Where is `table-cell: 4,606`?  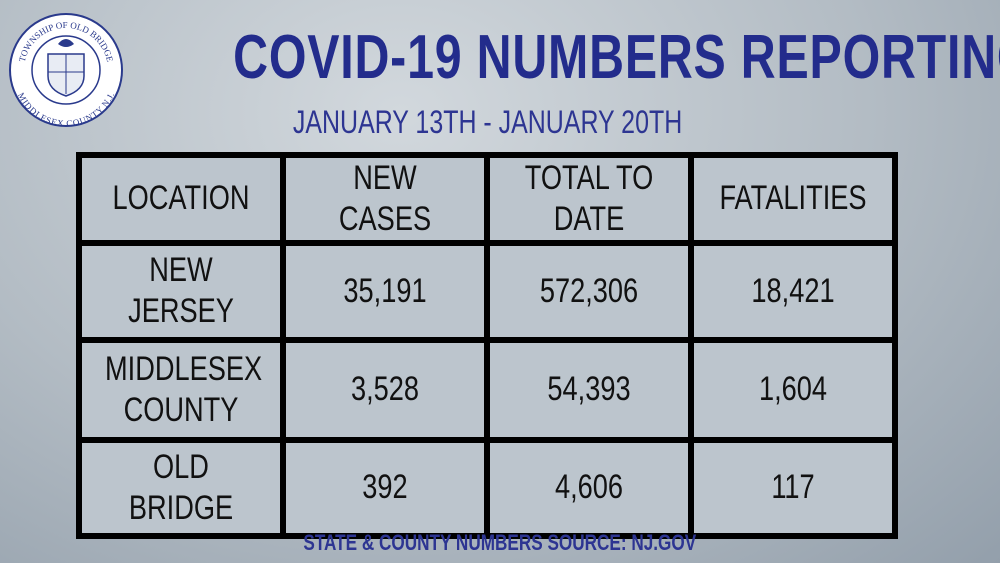 table-cell: 4,606 is located at coordinates (589, 487).